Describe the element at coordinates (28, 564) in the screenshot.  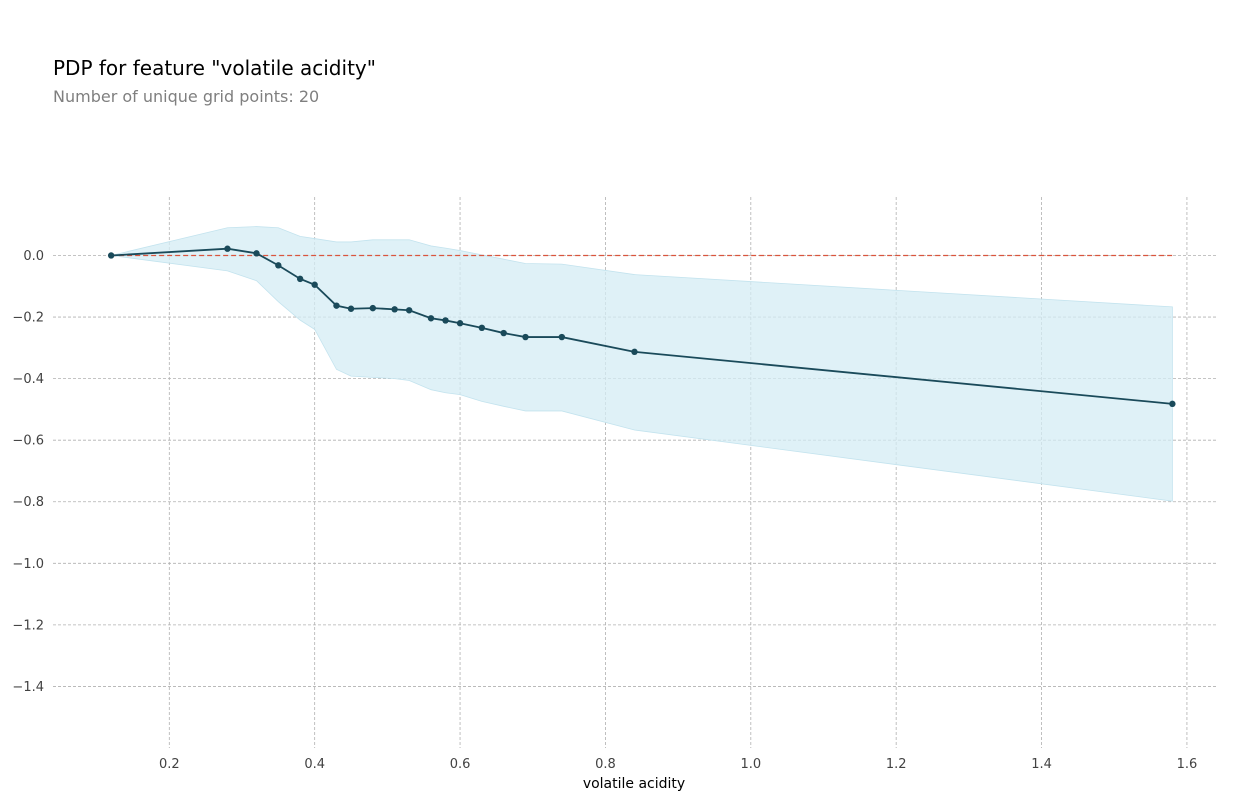
I see `y-tick-label: −1.0` at that location.